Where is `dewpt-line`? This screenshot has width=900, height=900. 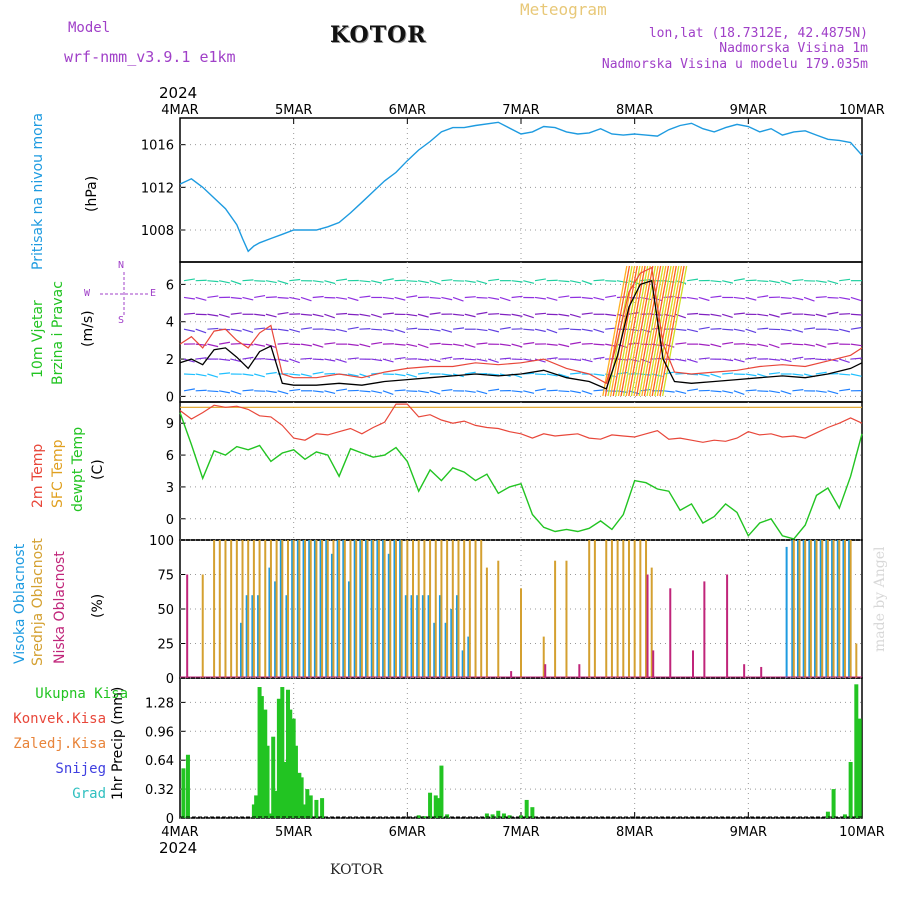 dewpt-line is located at coordinates (521, 476).